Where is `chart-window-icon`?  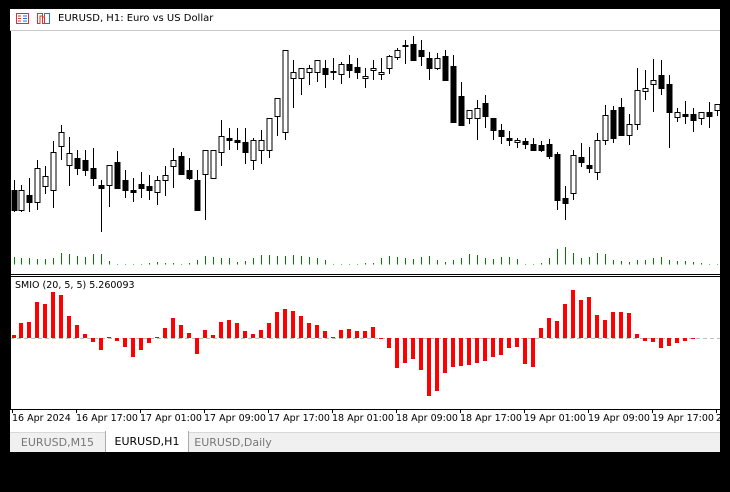 chart-window-icon is located at coordinates (43, 18).